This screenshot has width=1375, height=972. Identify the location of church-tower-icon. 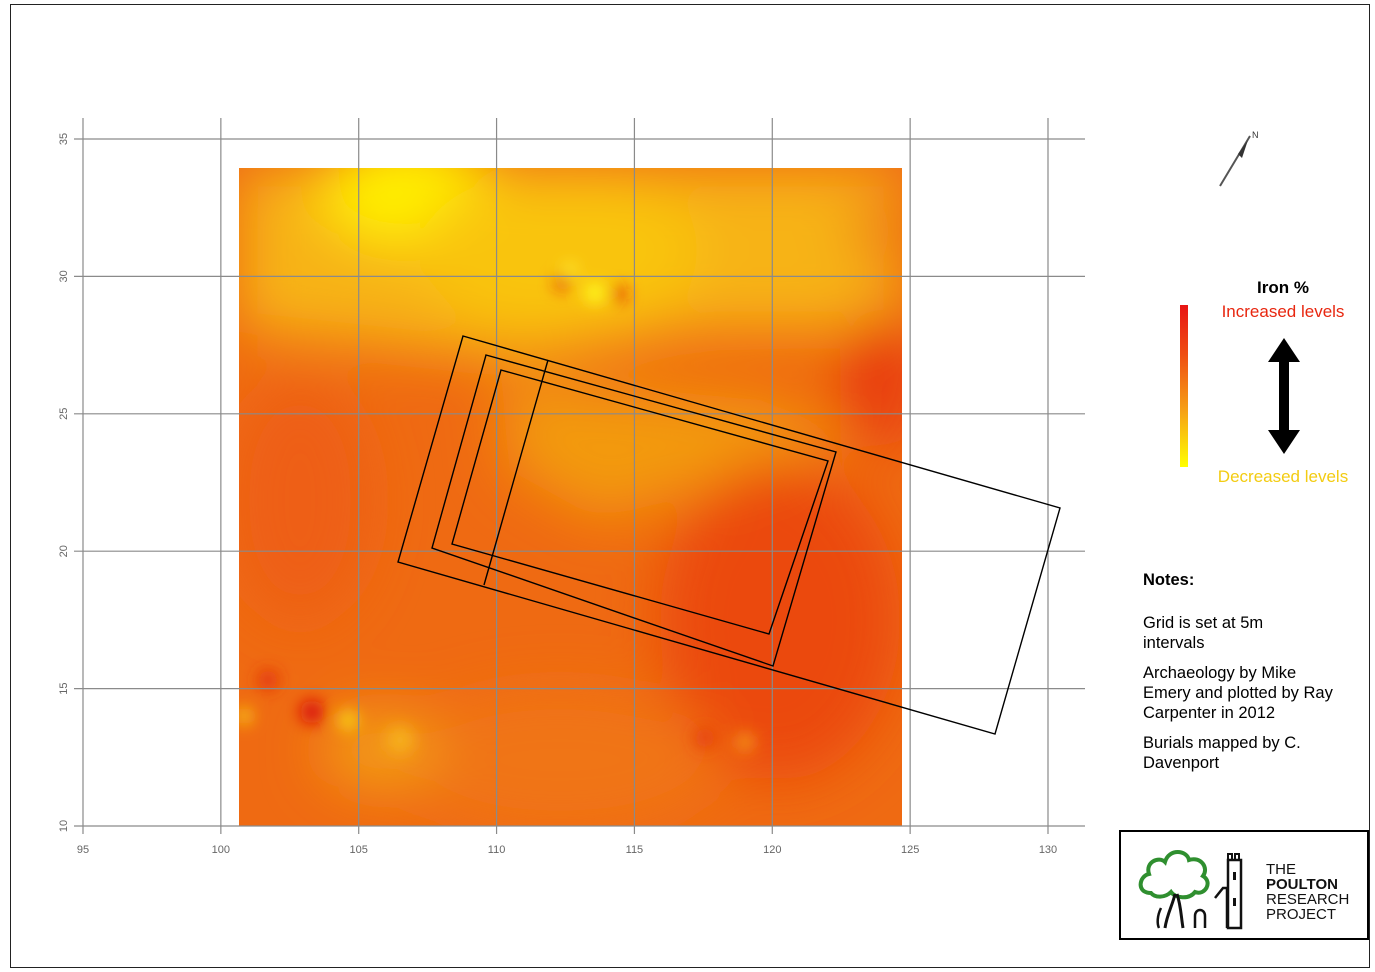
(1218, 891).